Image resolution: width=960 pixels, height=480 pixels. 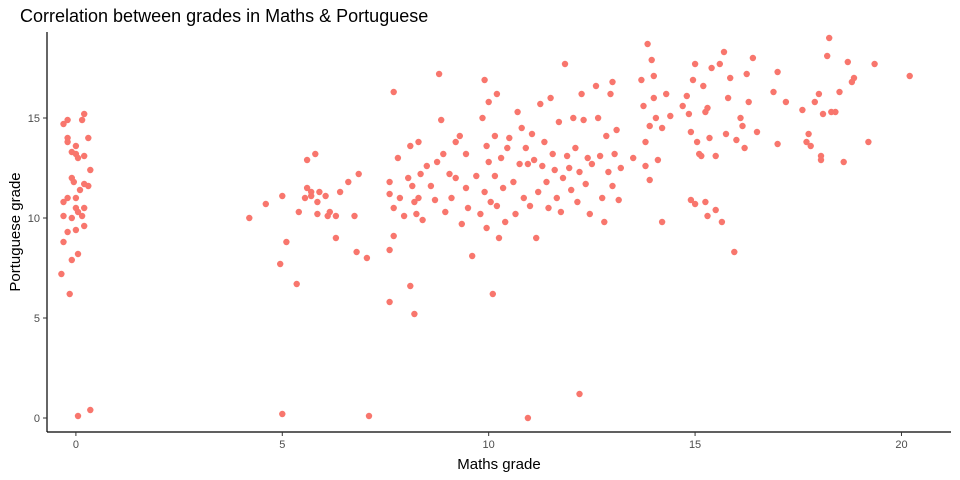 What do you see at coordinates (498, 464) in the screenshot?
I see `x-axis-title: Maths grade` at bounding box center [498, 464].